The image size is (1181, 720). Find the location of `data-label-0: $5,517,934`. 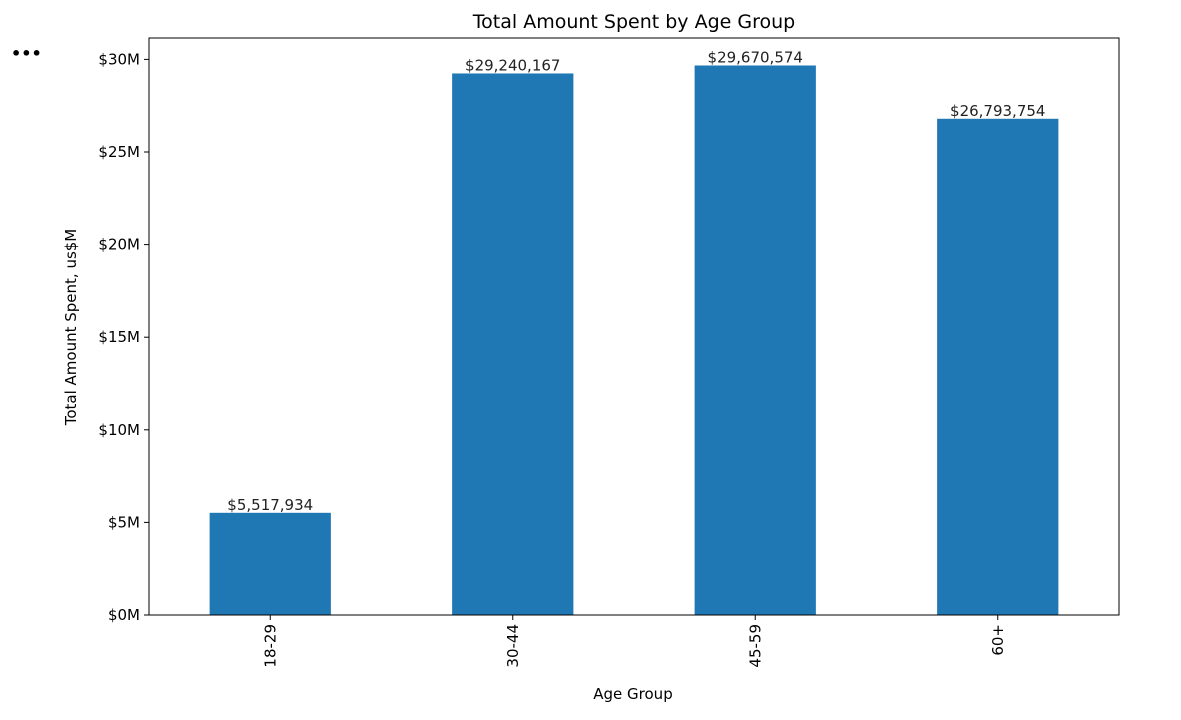

data-label-0: $5,517,934 is located at coordinates (270, 505).